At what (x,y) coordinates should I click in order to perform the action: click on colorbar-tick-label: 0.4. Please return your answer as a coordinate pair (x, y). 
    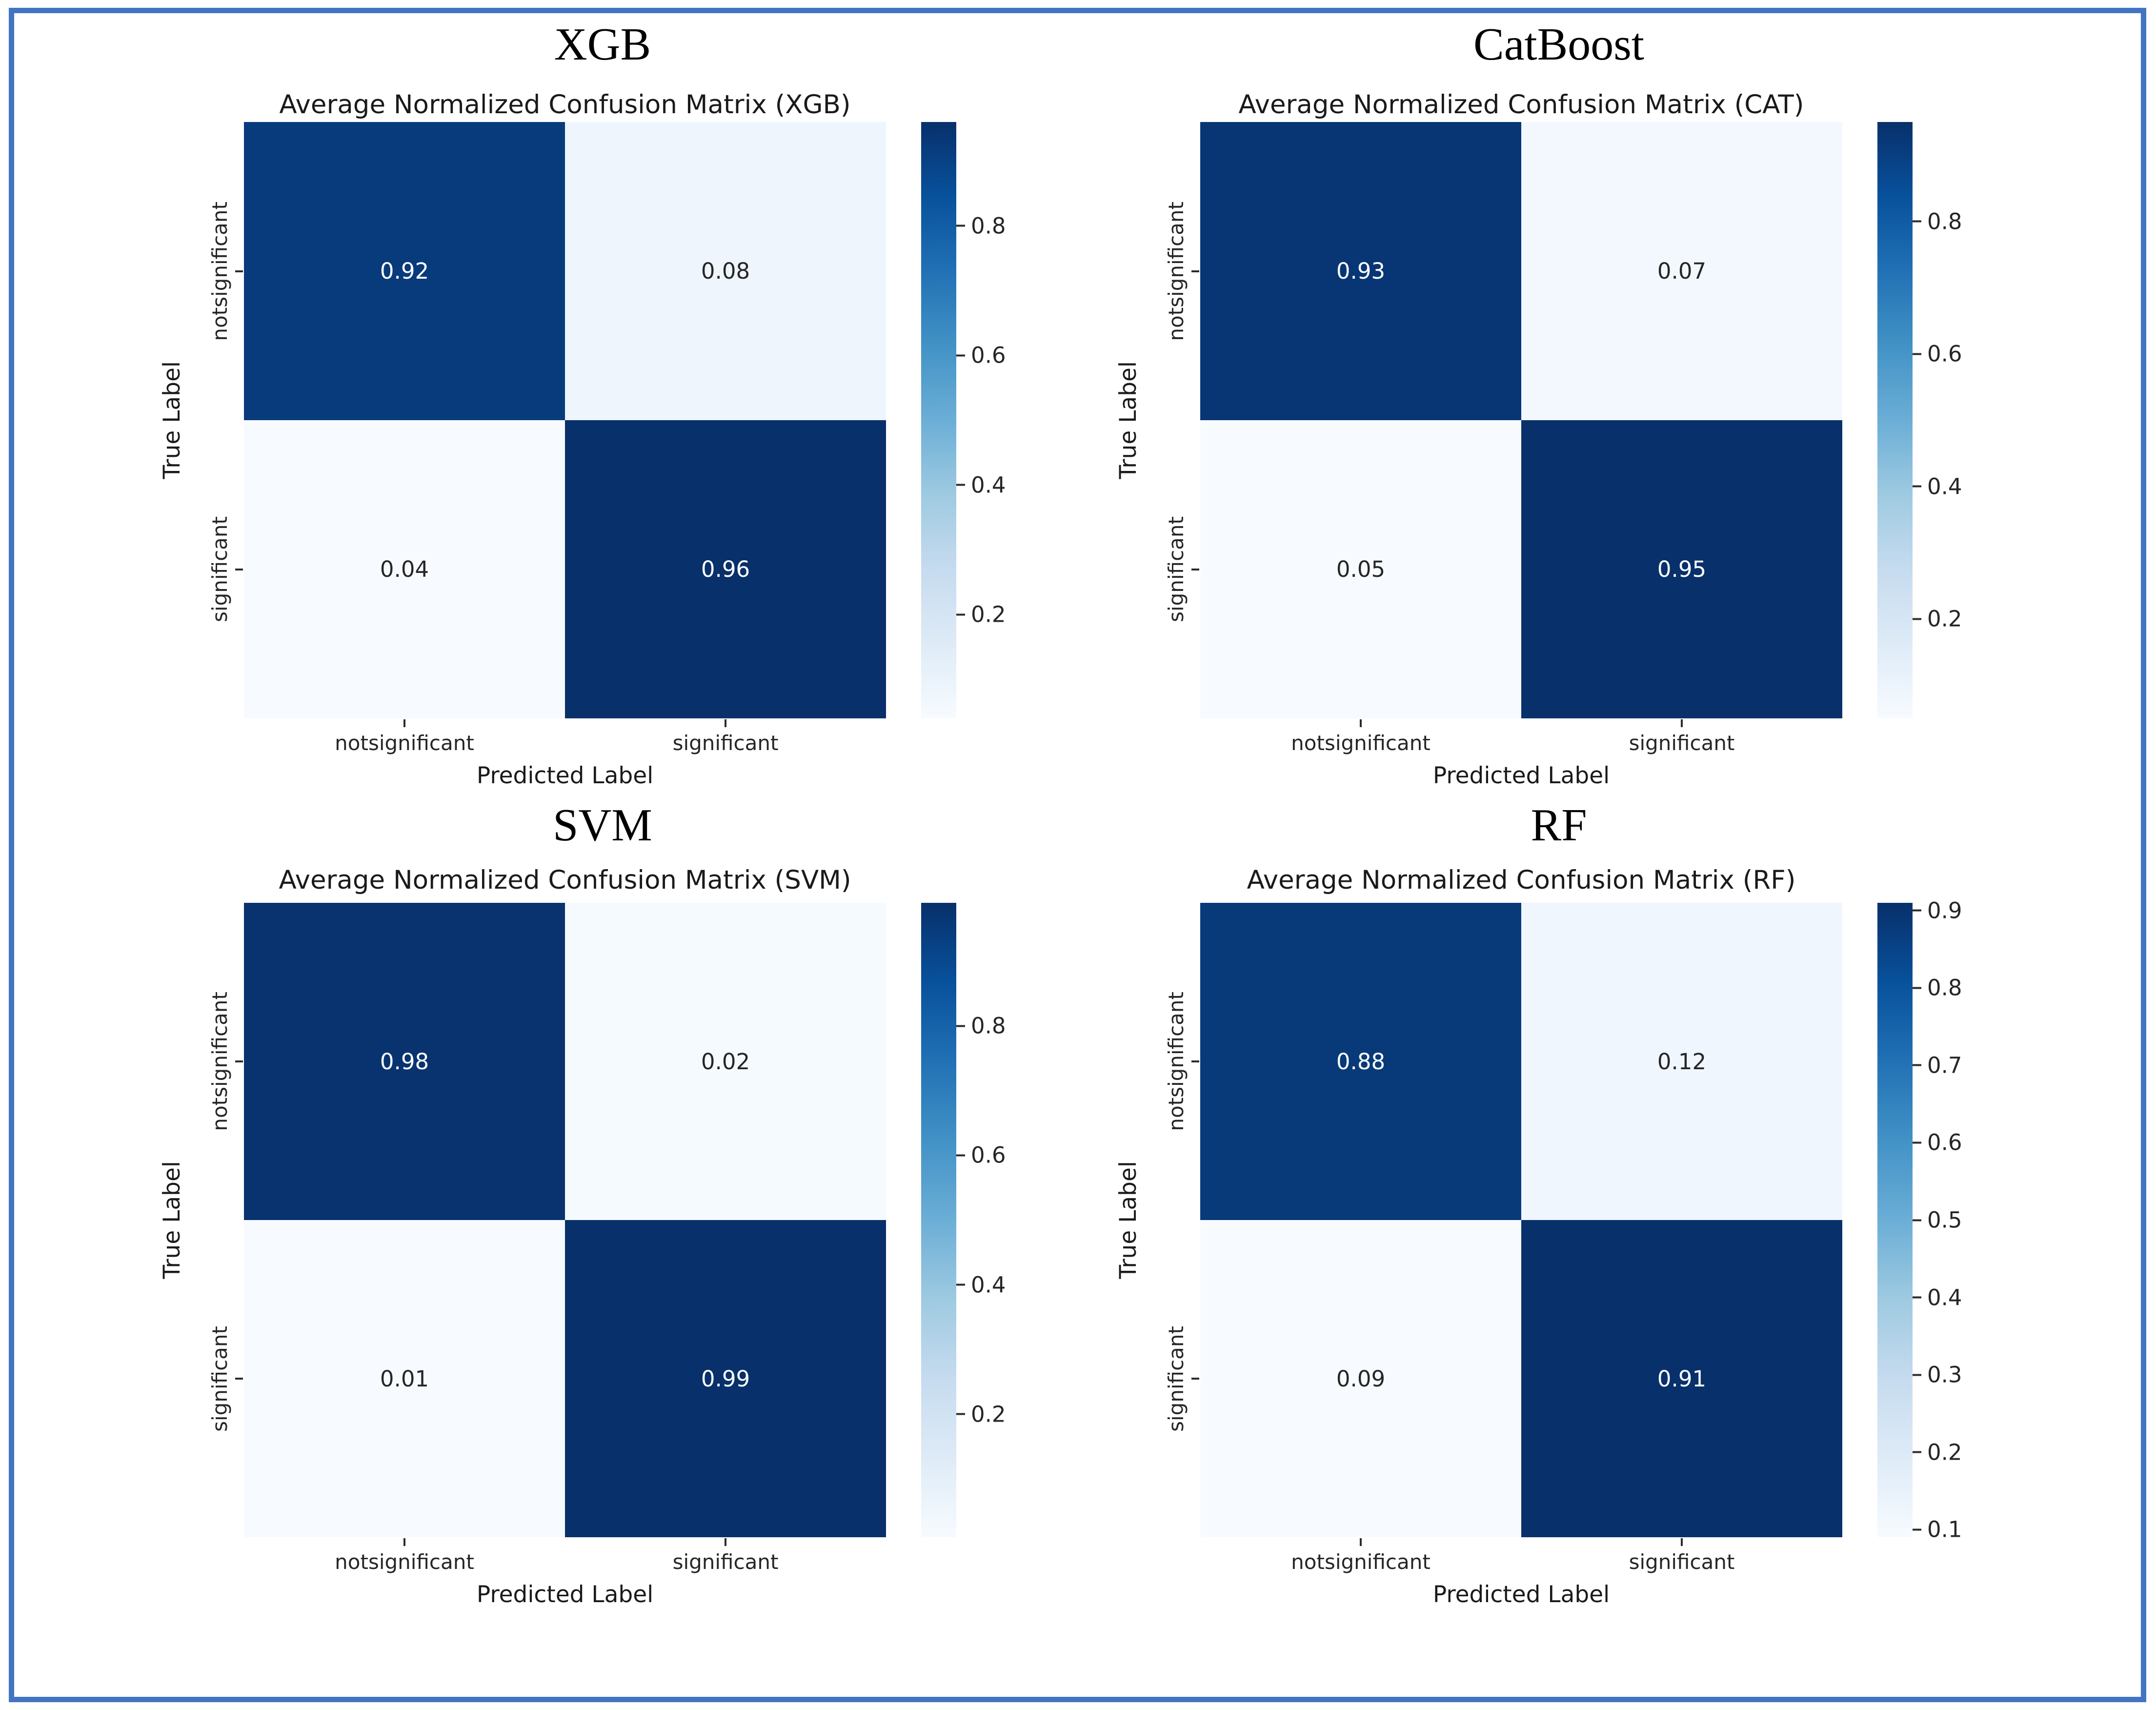
    Looking at the image, I should click on (988, 1285).